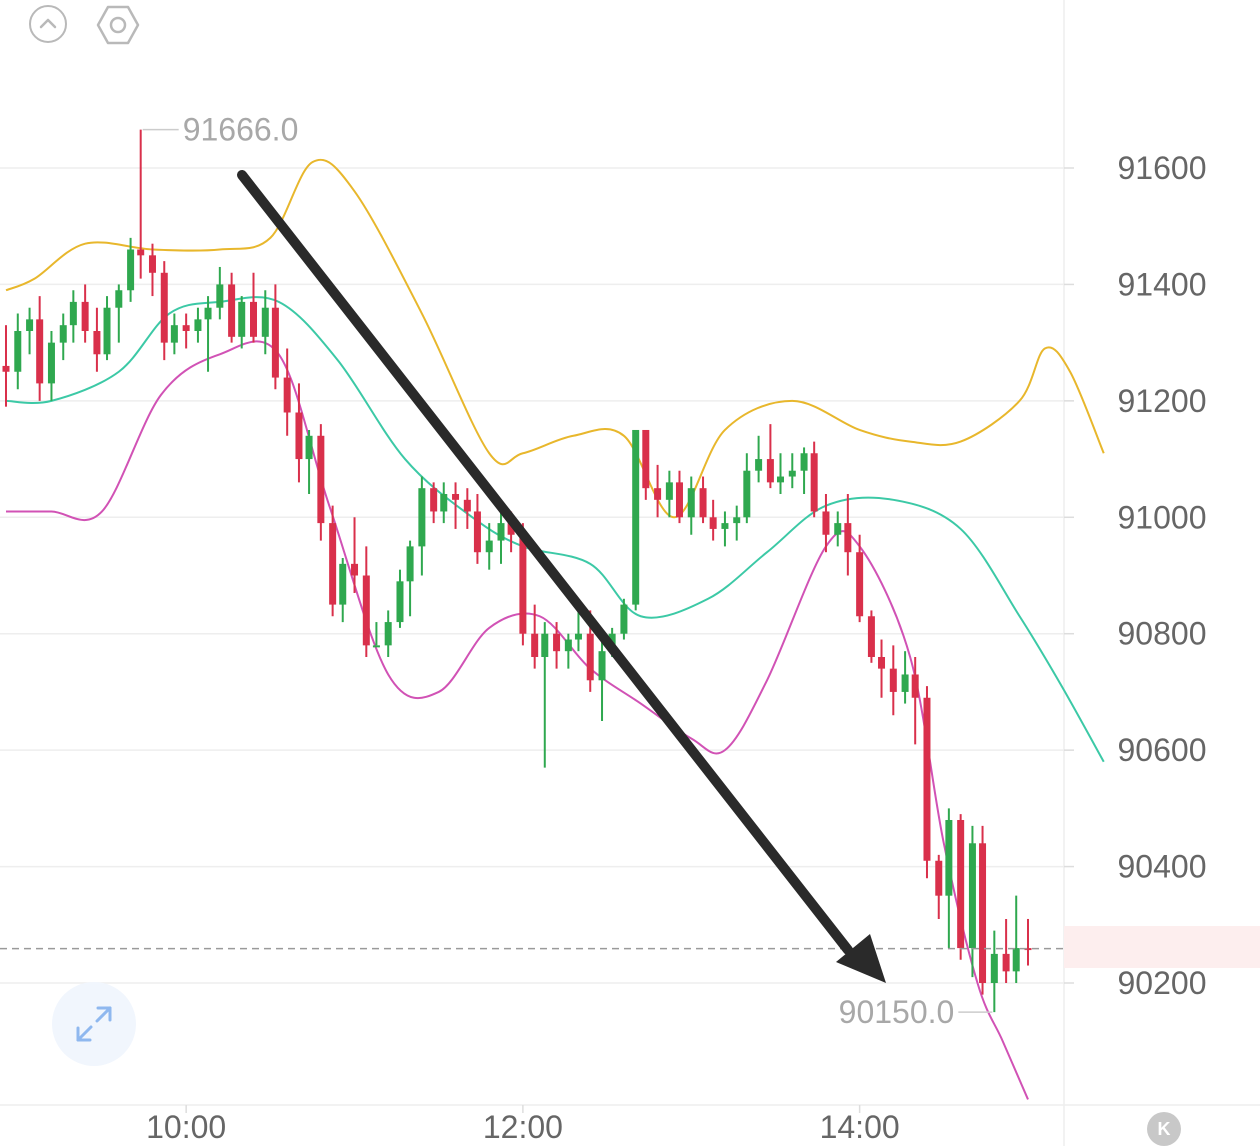 Image resolution: width=1260 pixels, height=1146 pixels. What do you see at coordinates (1162, 284) in the screenshot?
I see `y-tick-label: 91400` at bounding box center [1162, 284].